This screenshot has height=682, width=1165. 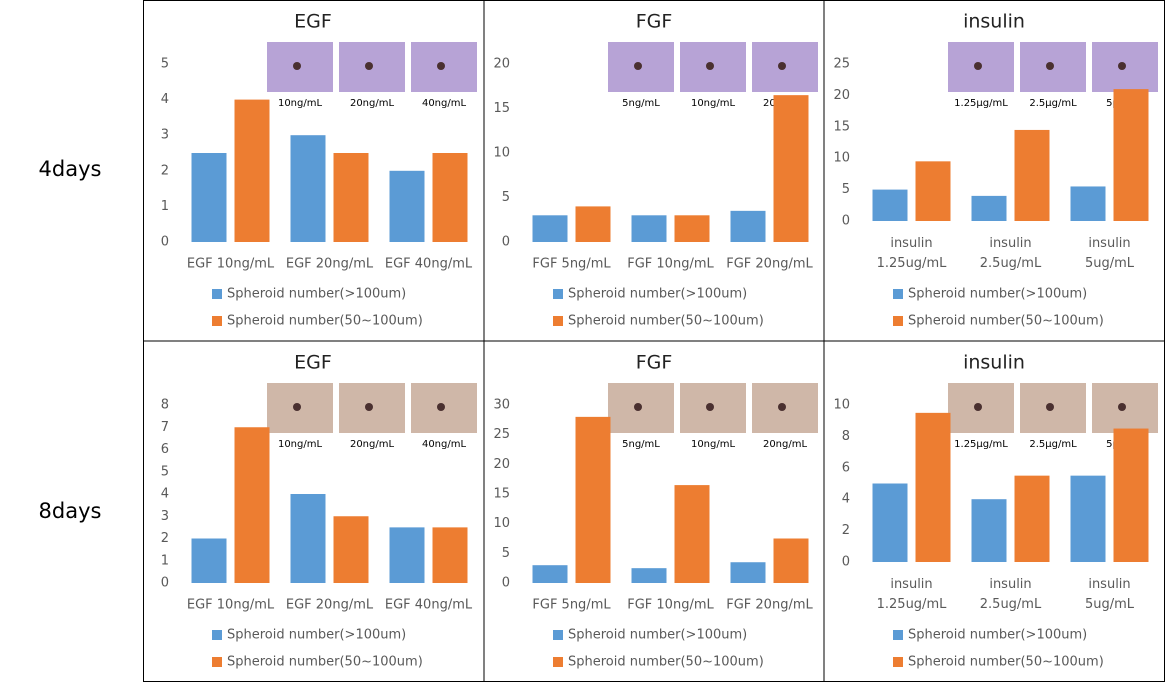 What do you see at coordinates (70, 169) in the screenshot?
I see `row-label: 4days` at bounding box center [70, 169].